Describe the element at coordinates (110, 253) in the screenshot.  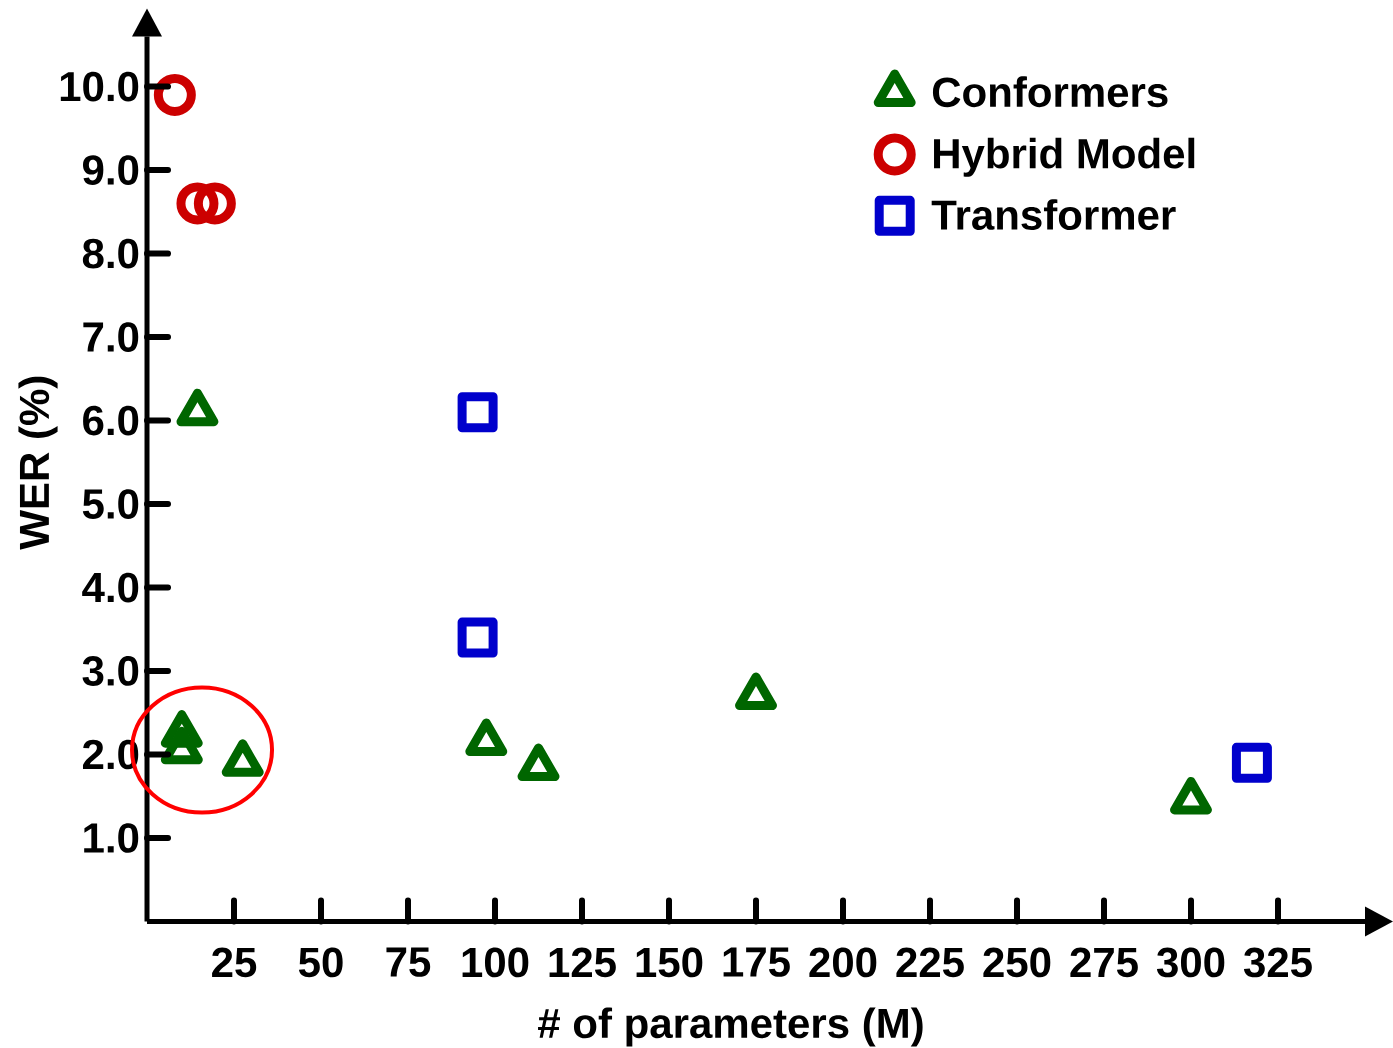
I see `y-tick-label: 8.0` at that location.